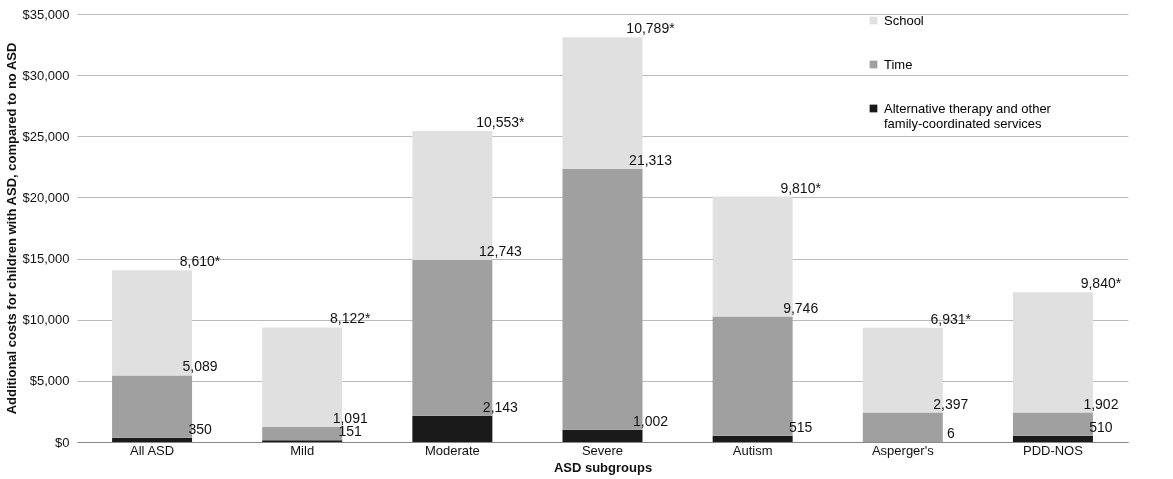  I want to click on data-label: 2,397, so click(951, 403).